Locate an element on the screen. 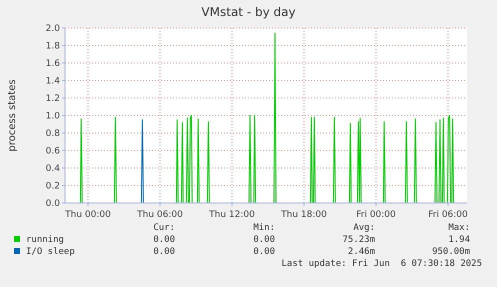 The height and width of the screenshot is (287, 497). x-tick-label: Thu 06:00 is located at coordinates (160, 215).